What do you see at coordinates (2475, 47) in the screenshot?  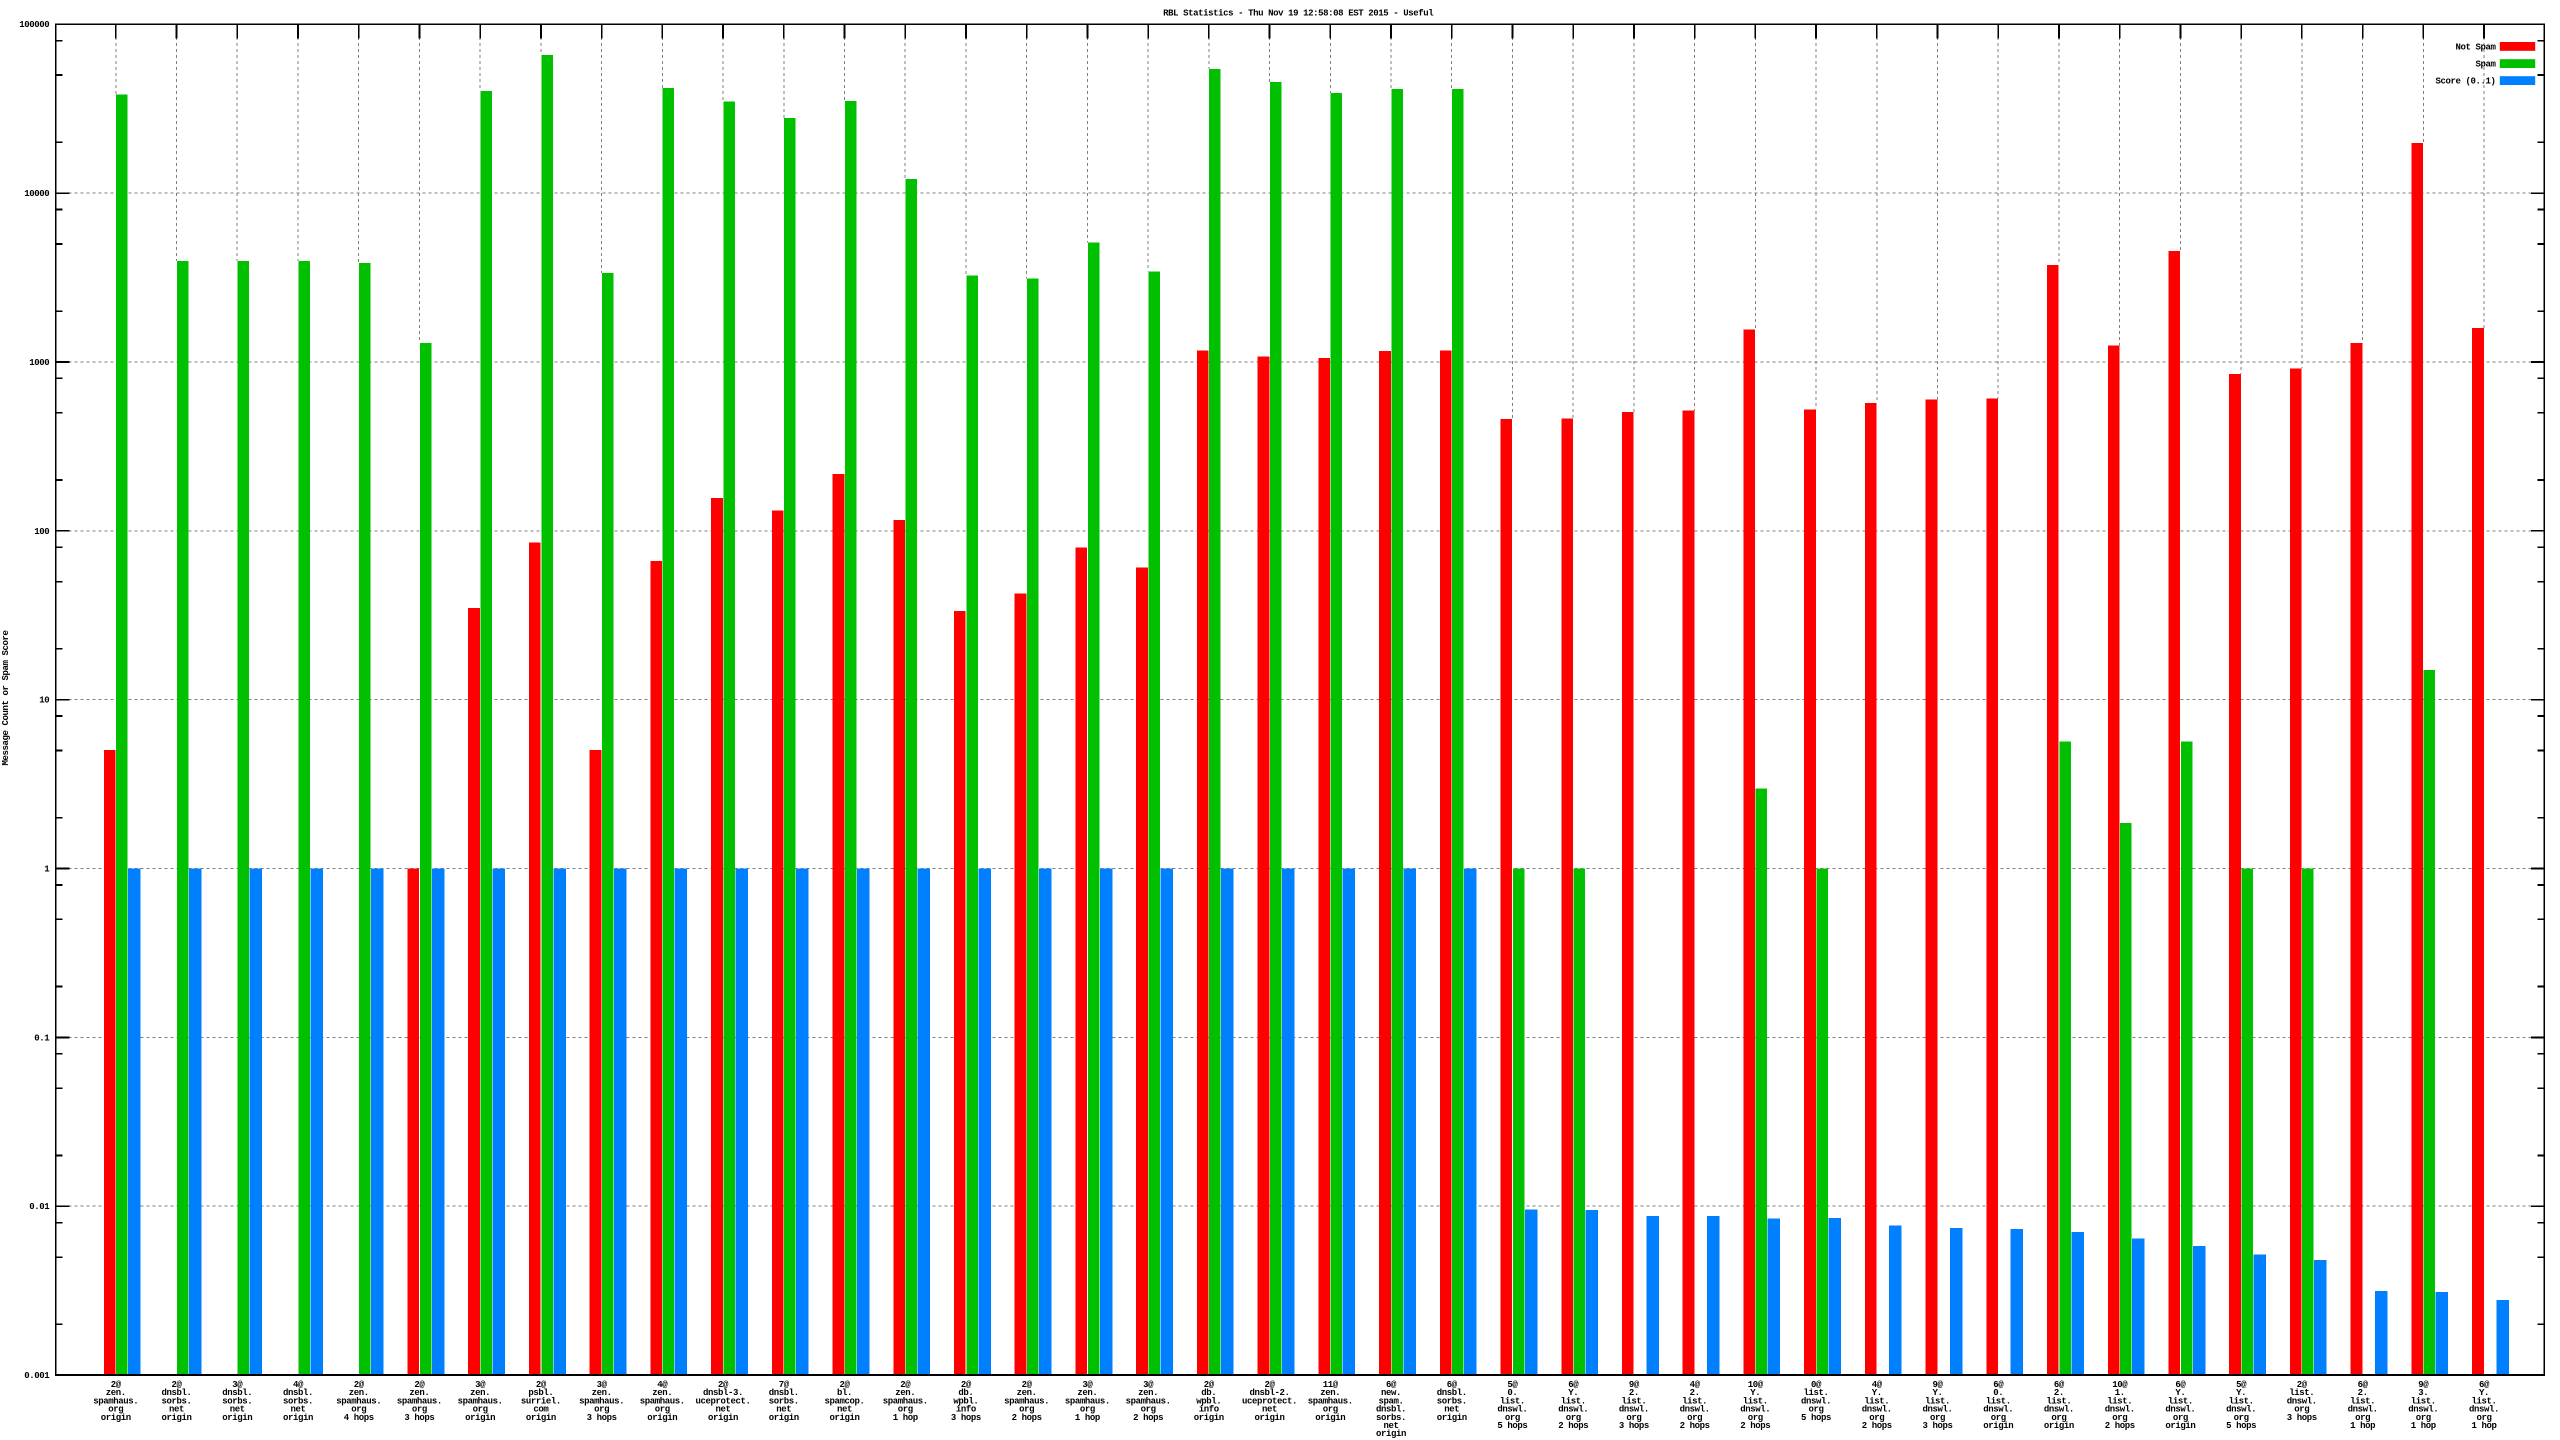 I see `svg-text: Not Spam` at bounding box center [2475, 47].